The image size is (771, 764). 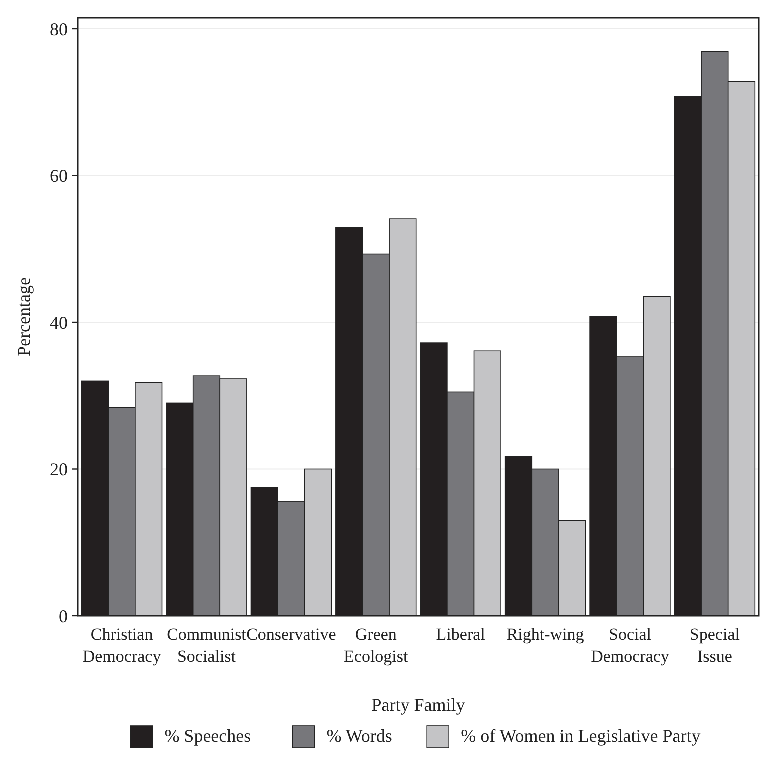 I want to click on x-axis-title: Party Family, so click(x=419, y=705).